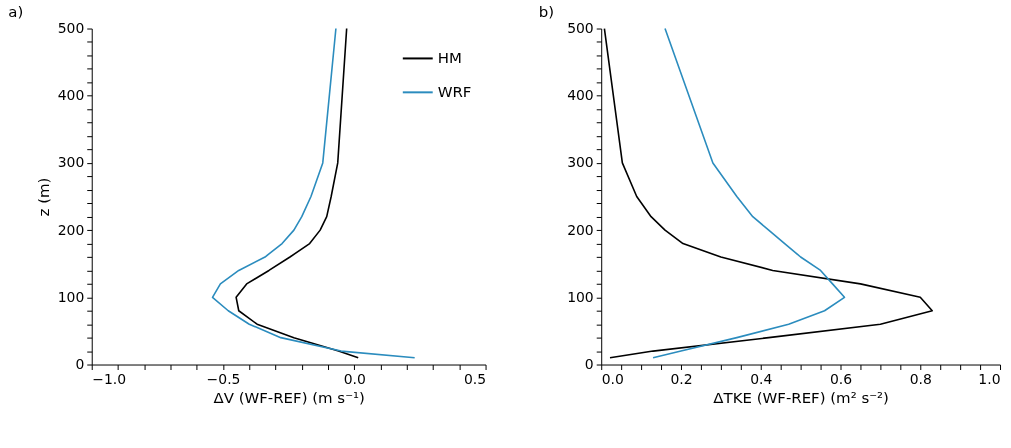 This screenshot has width=1011, height=448. What do you see at coordinates (989, 378) in the screenshot?
I see `x-tick-label: 1.0` at bounding box center [989, 378].